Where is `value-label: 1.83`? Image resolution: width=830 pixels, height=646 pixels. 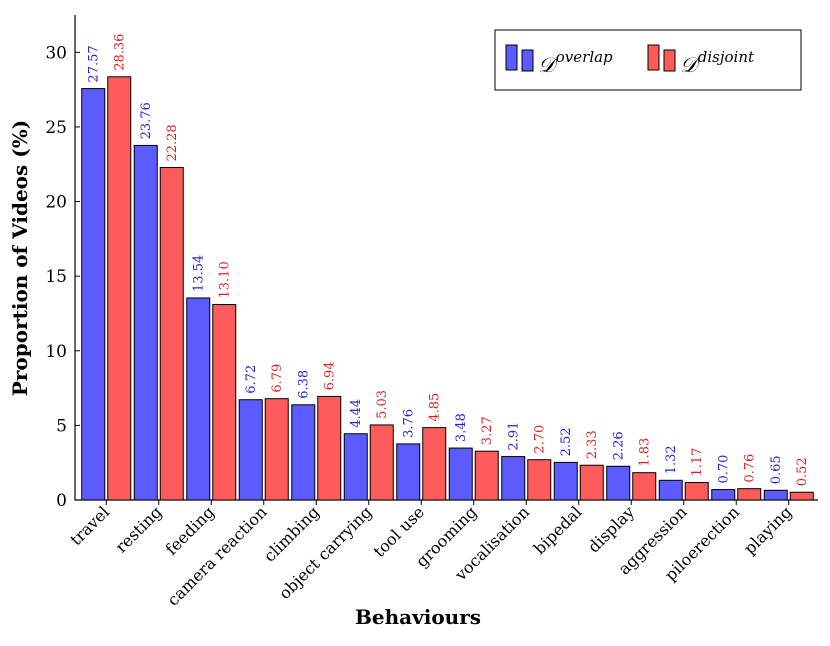
value-label: 1.83 is located at coordinates (645, 452).